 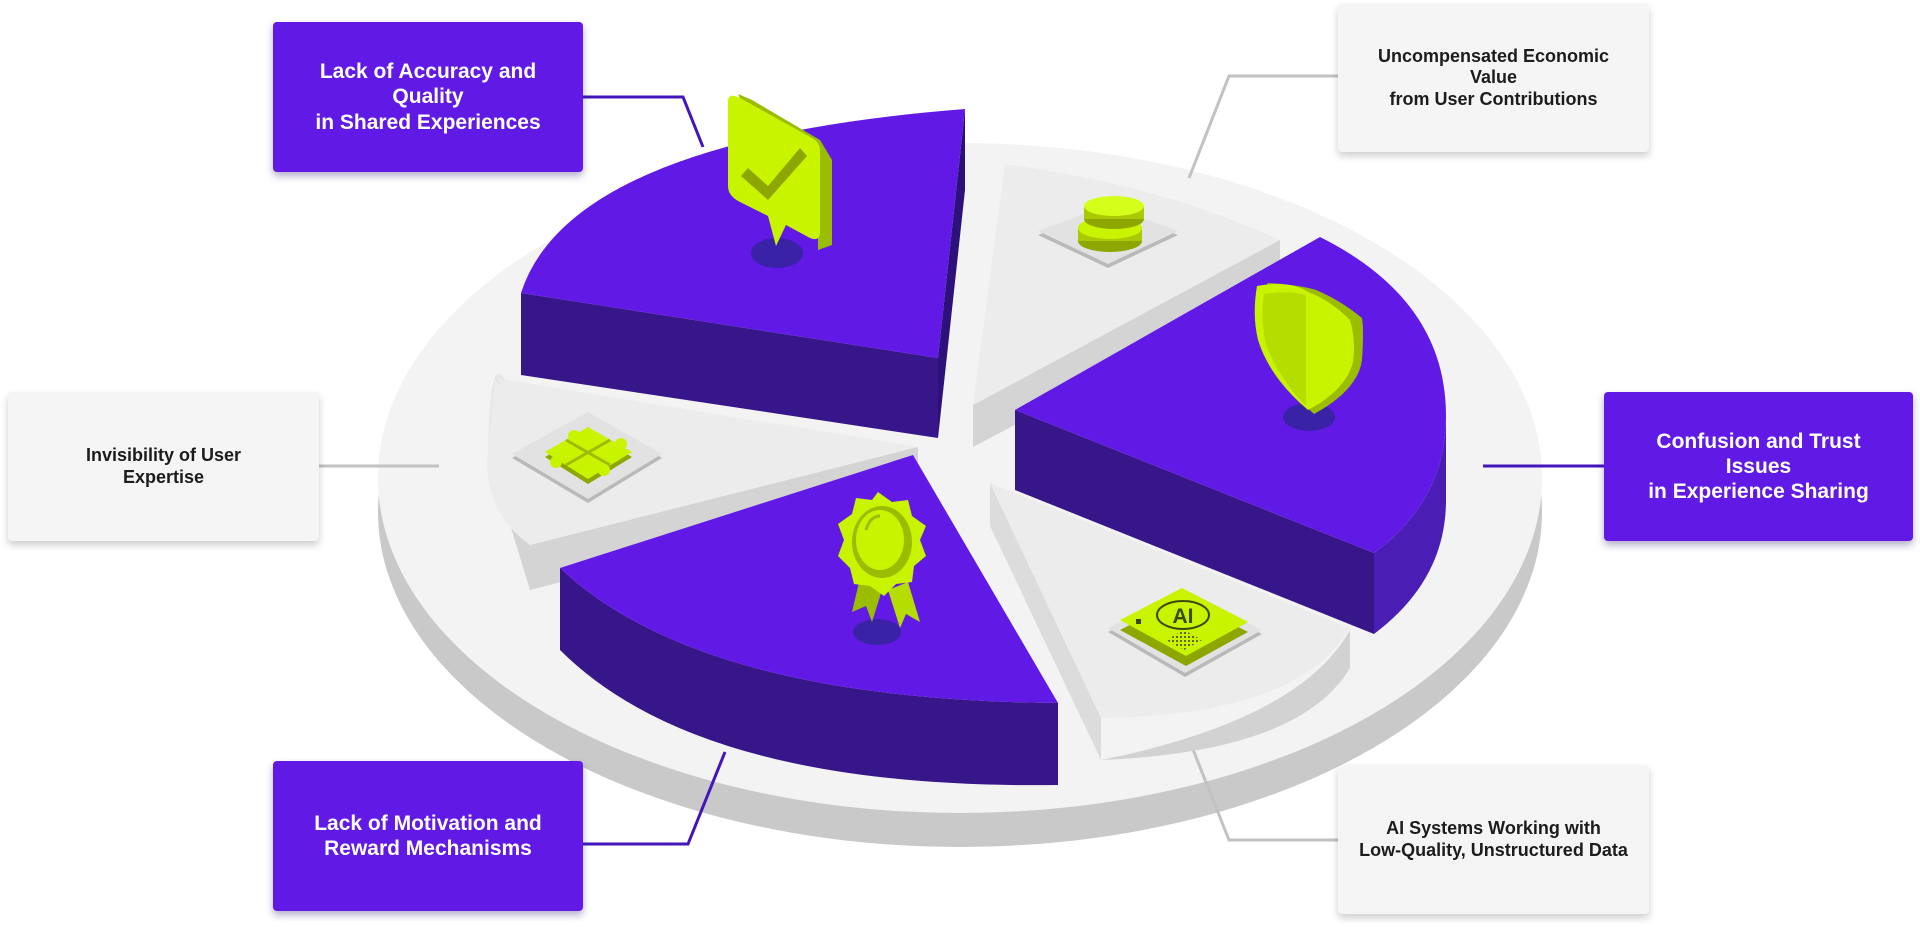 I want to click on puzzle-icon, so click(x=587, y=457).